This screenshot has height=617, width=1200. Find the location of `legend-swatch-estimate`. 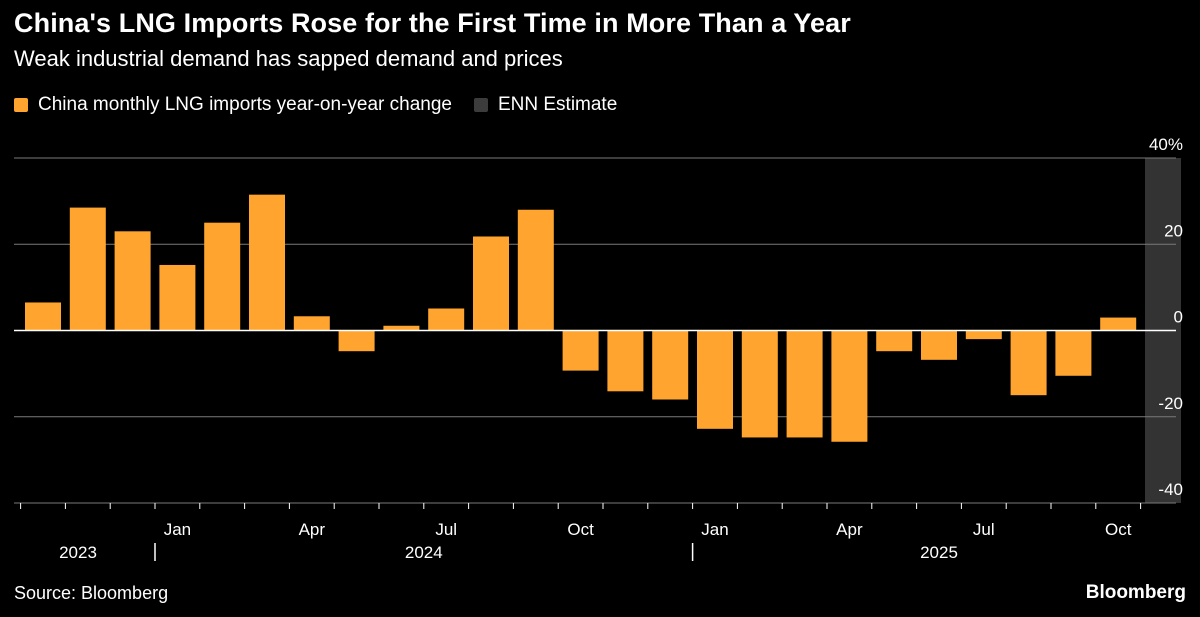

legend-swatch-estimate is located at coordinates (480, 105).